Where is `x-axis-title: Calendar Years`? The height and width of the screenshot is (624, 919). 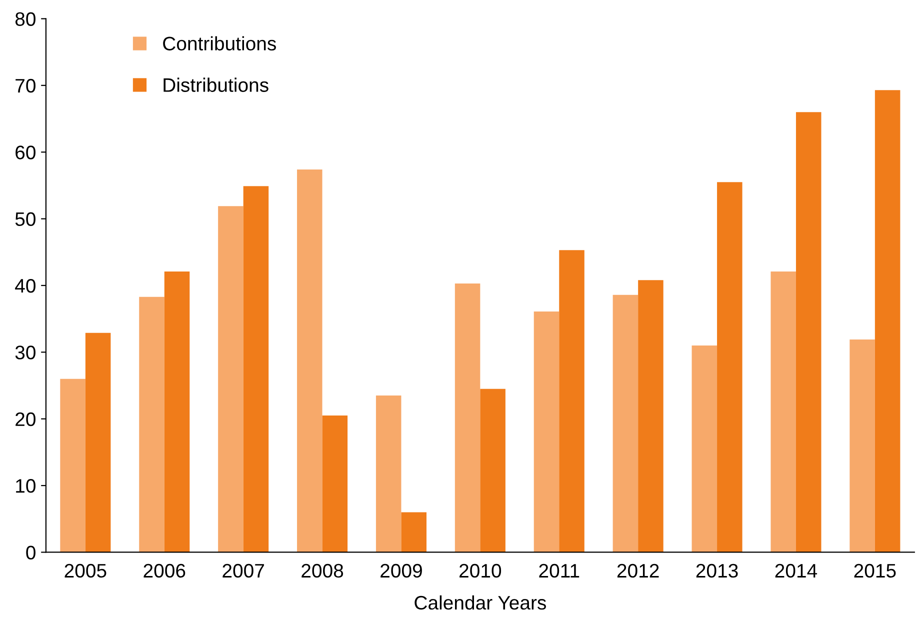
x-axis-title: Calendar Years is located at coordinates (480, 602).